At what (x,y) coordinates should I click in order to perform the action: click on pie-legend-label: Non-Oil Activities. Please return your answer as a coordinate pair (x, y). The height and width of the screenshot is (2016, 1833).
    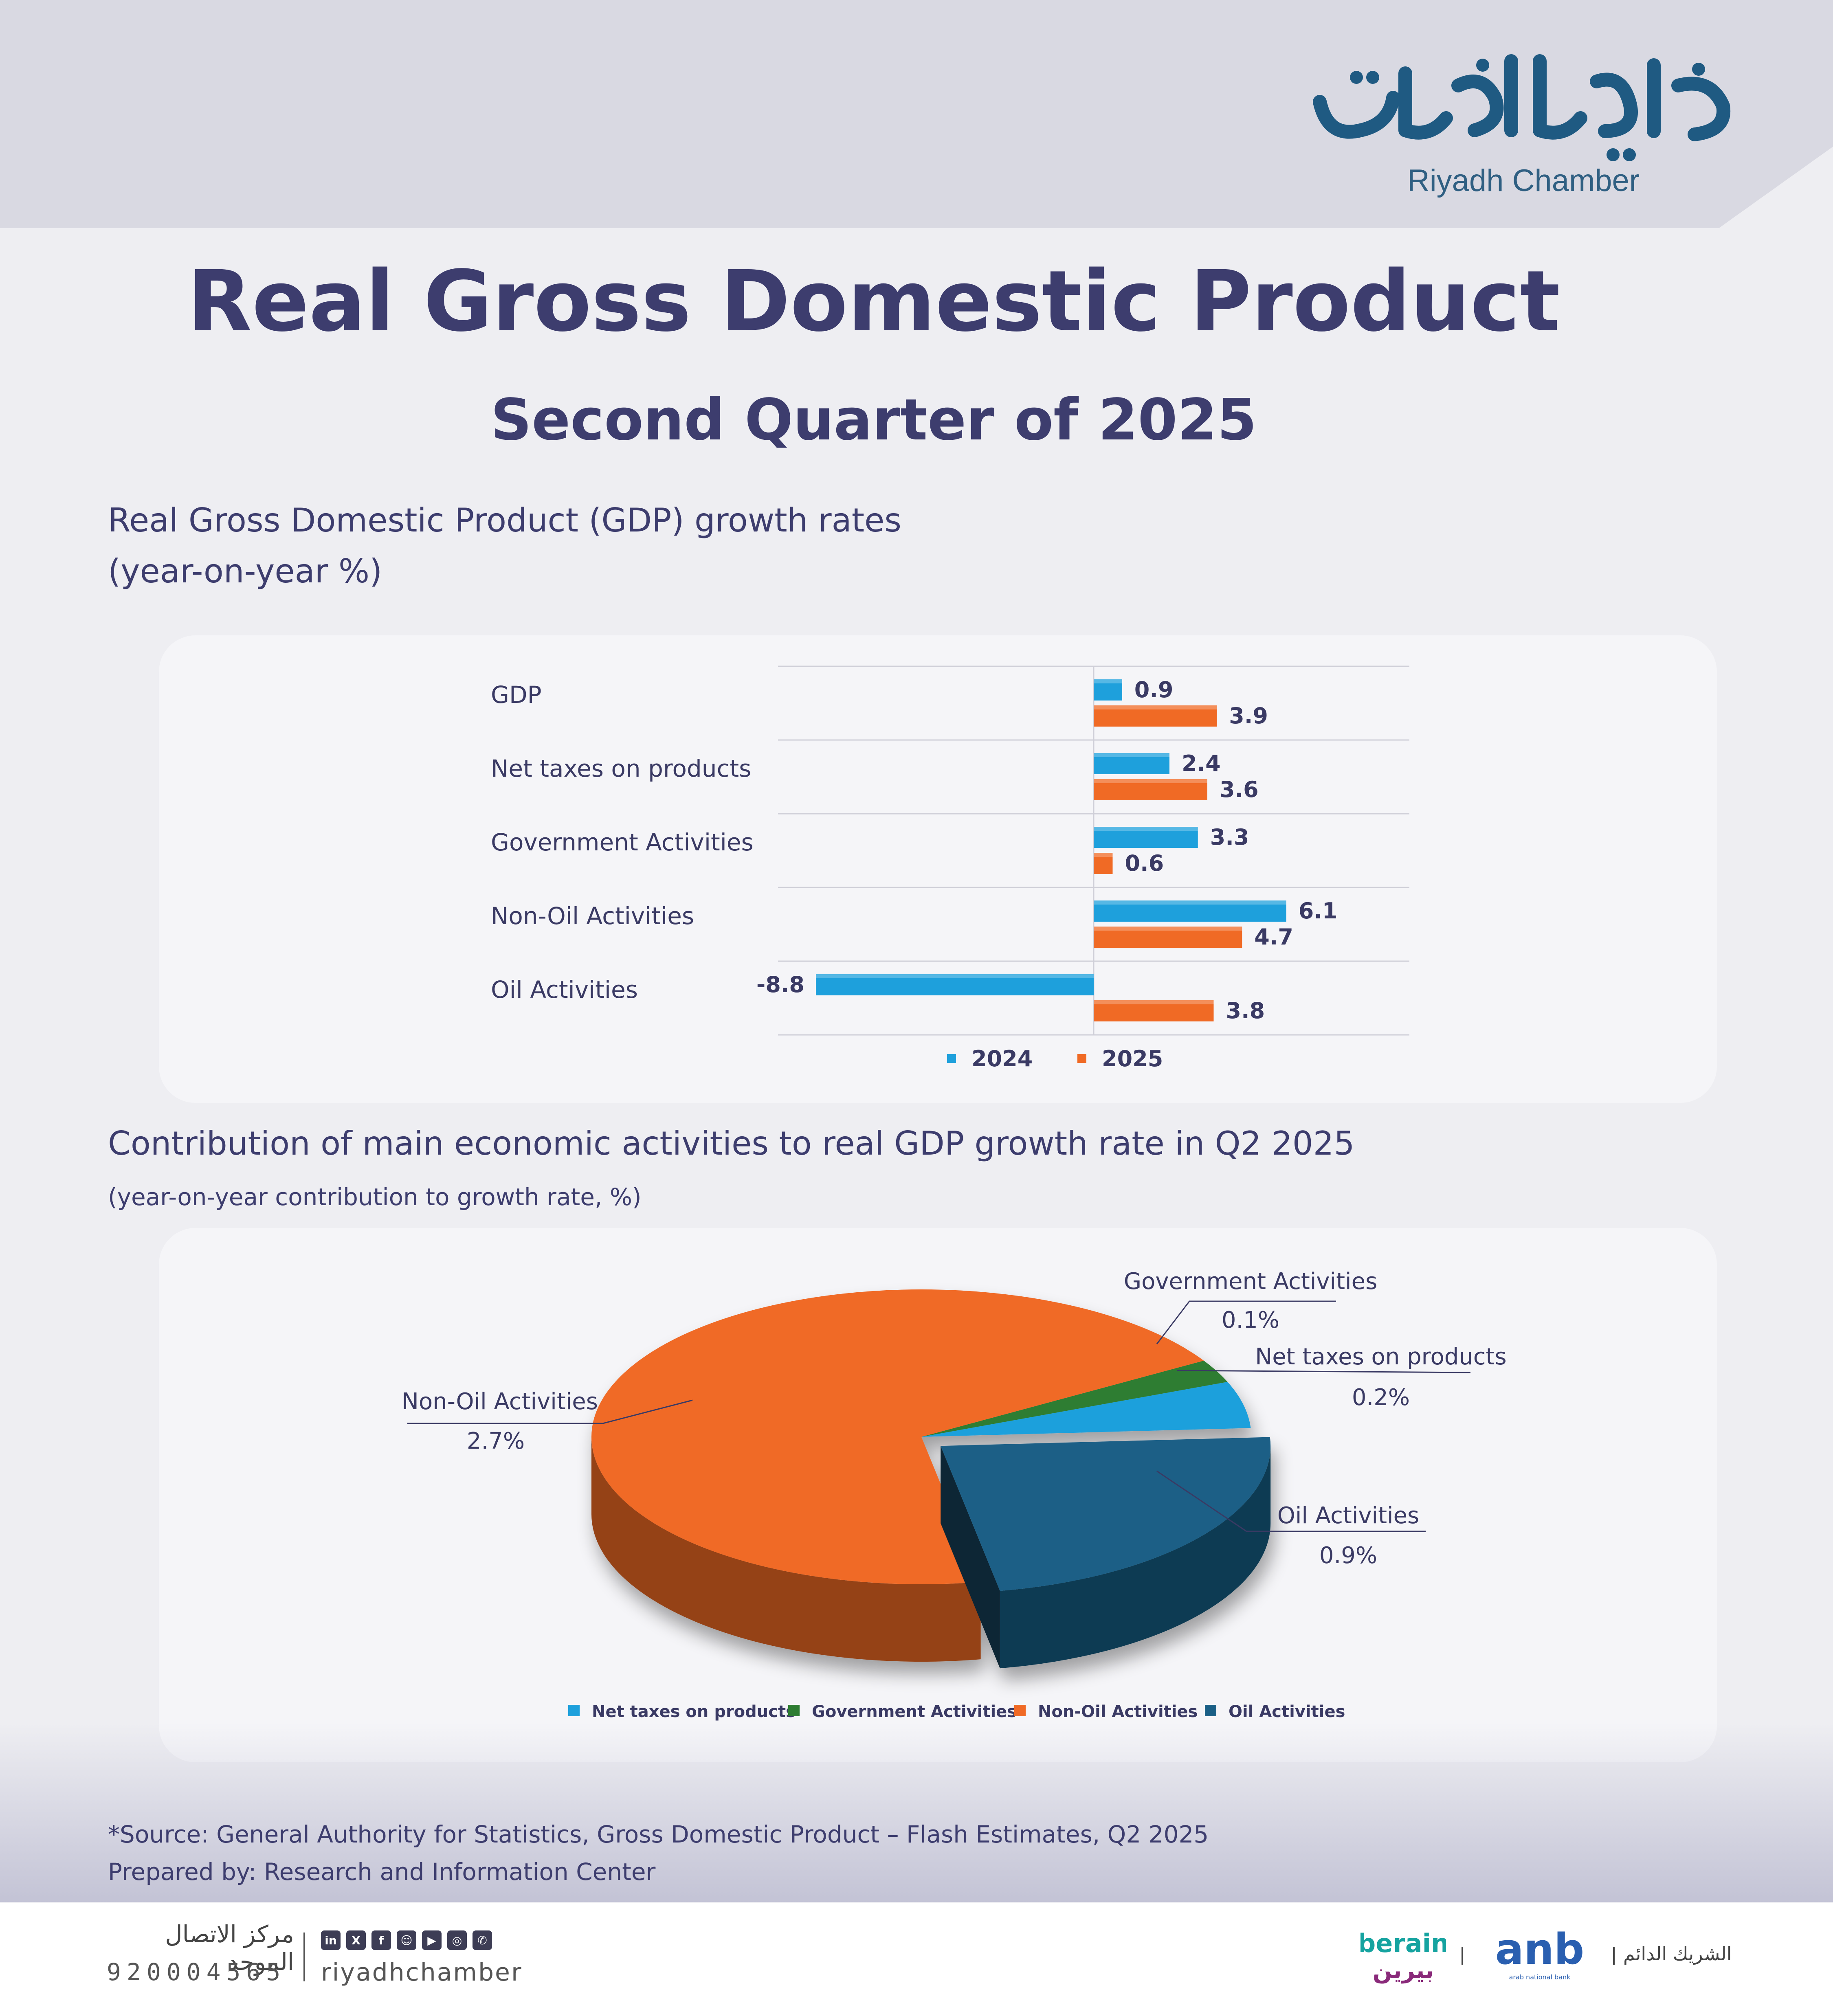
    Looking at the image, I should click on (1118, 1711).